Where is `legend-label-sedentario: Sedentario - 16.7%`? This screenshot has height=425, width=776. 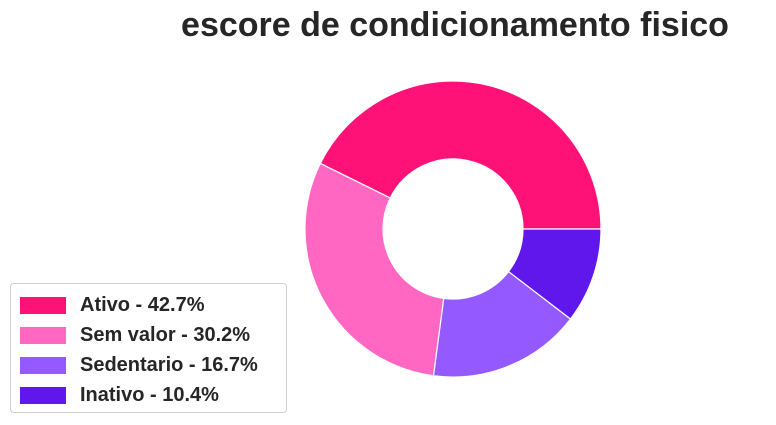 legend-label-sedentario: Sedentario - 16.7% is located at coordinates (169, 364).